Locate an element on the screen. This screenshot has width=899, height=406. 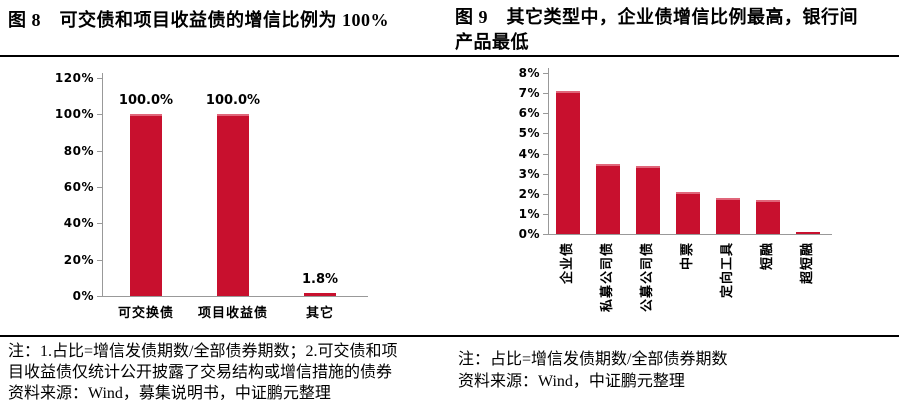
y-tick-label: 4% is located at coordinates (529, 154).